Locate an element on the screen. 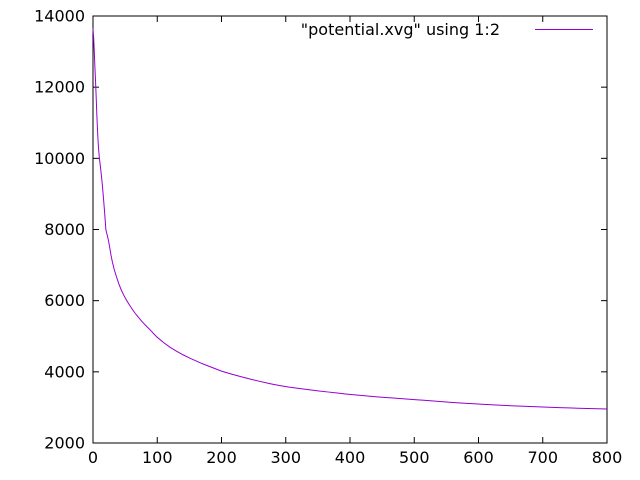 The image size is (640, 480). x-tick-label: 0 is located at coordinates (93, 457).